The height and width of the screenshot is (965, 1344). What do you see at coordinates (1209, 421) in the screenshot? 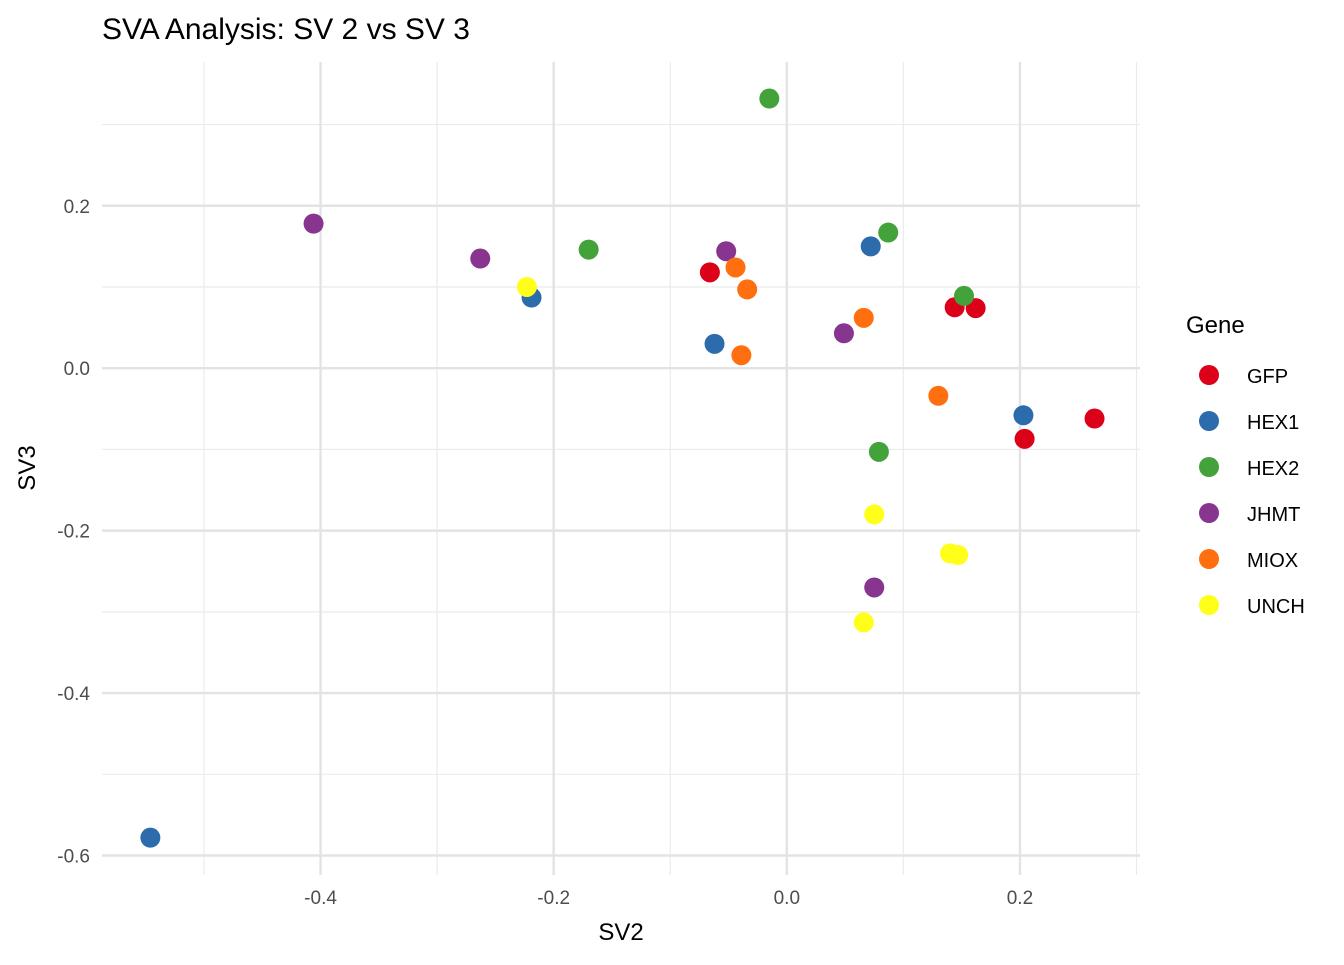
I see `legend-key-hex1` at bounding box center [1209, 421].